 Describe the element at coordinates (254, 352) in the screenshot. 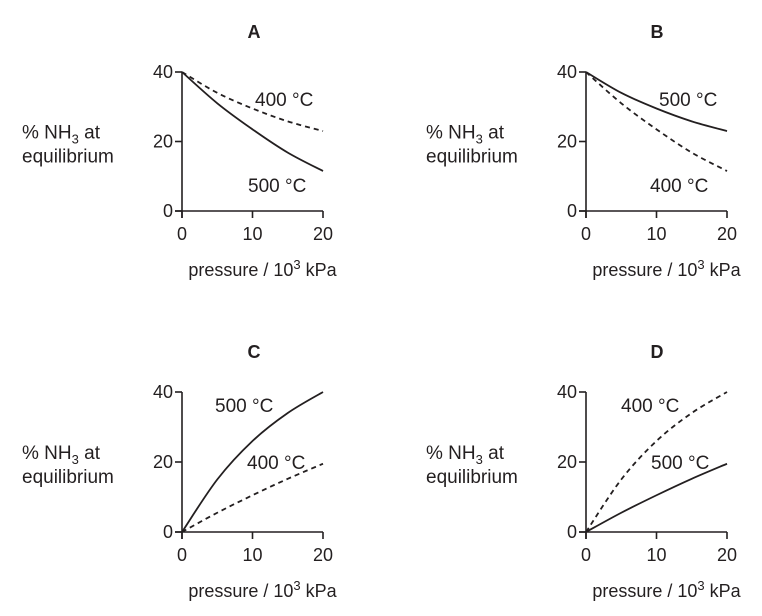

I see `panel-title: C` at that location.